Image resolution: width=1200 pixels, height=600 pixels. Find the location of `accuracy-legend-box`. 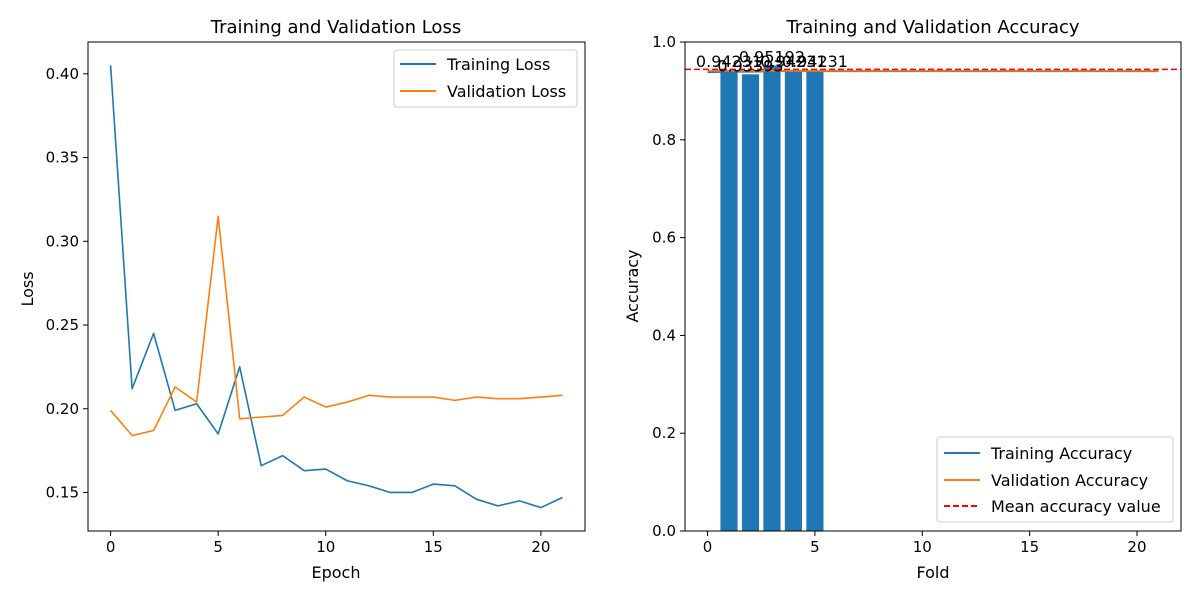

accuracy-legend-box is located at coordinates (1055, 479).